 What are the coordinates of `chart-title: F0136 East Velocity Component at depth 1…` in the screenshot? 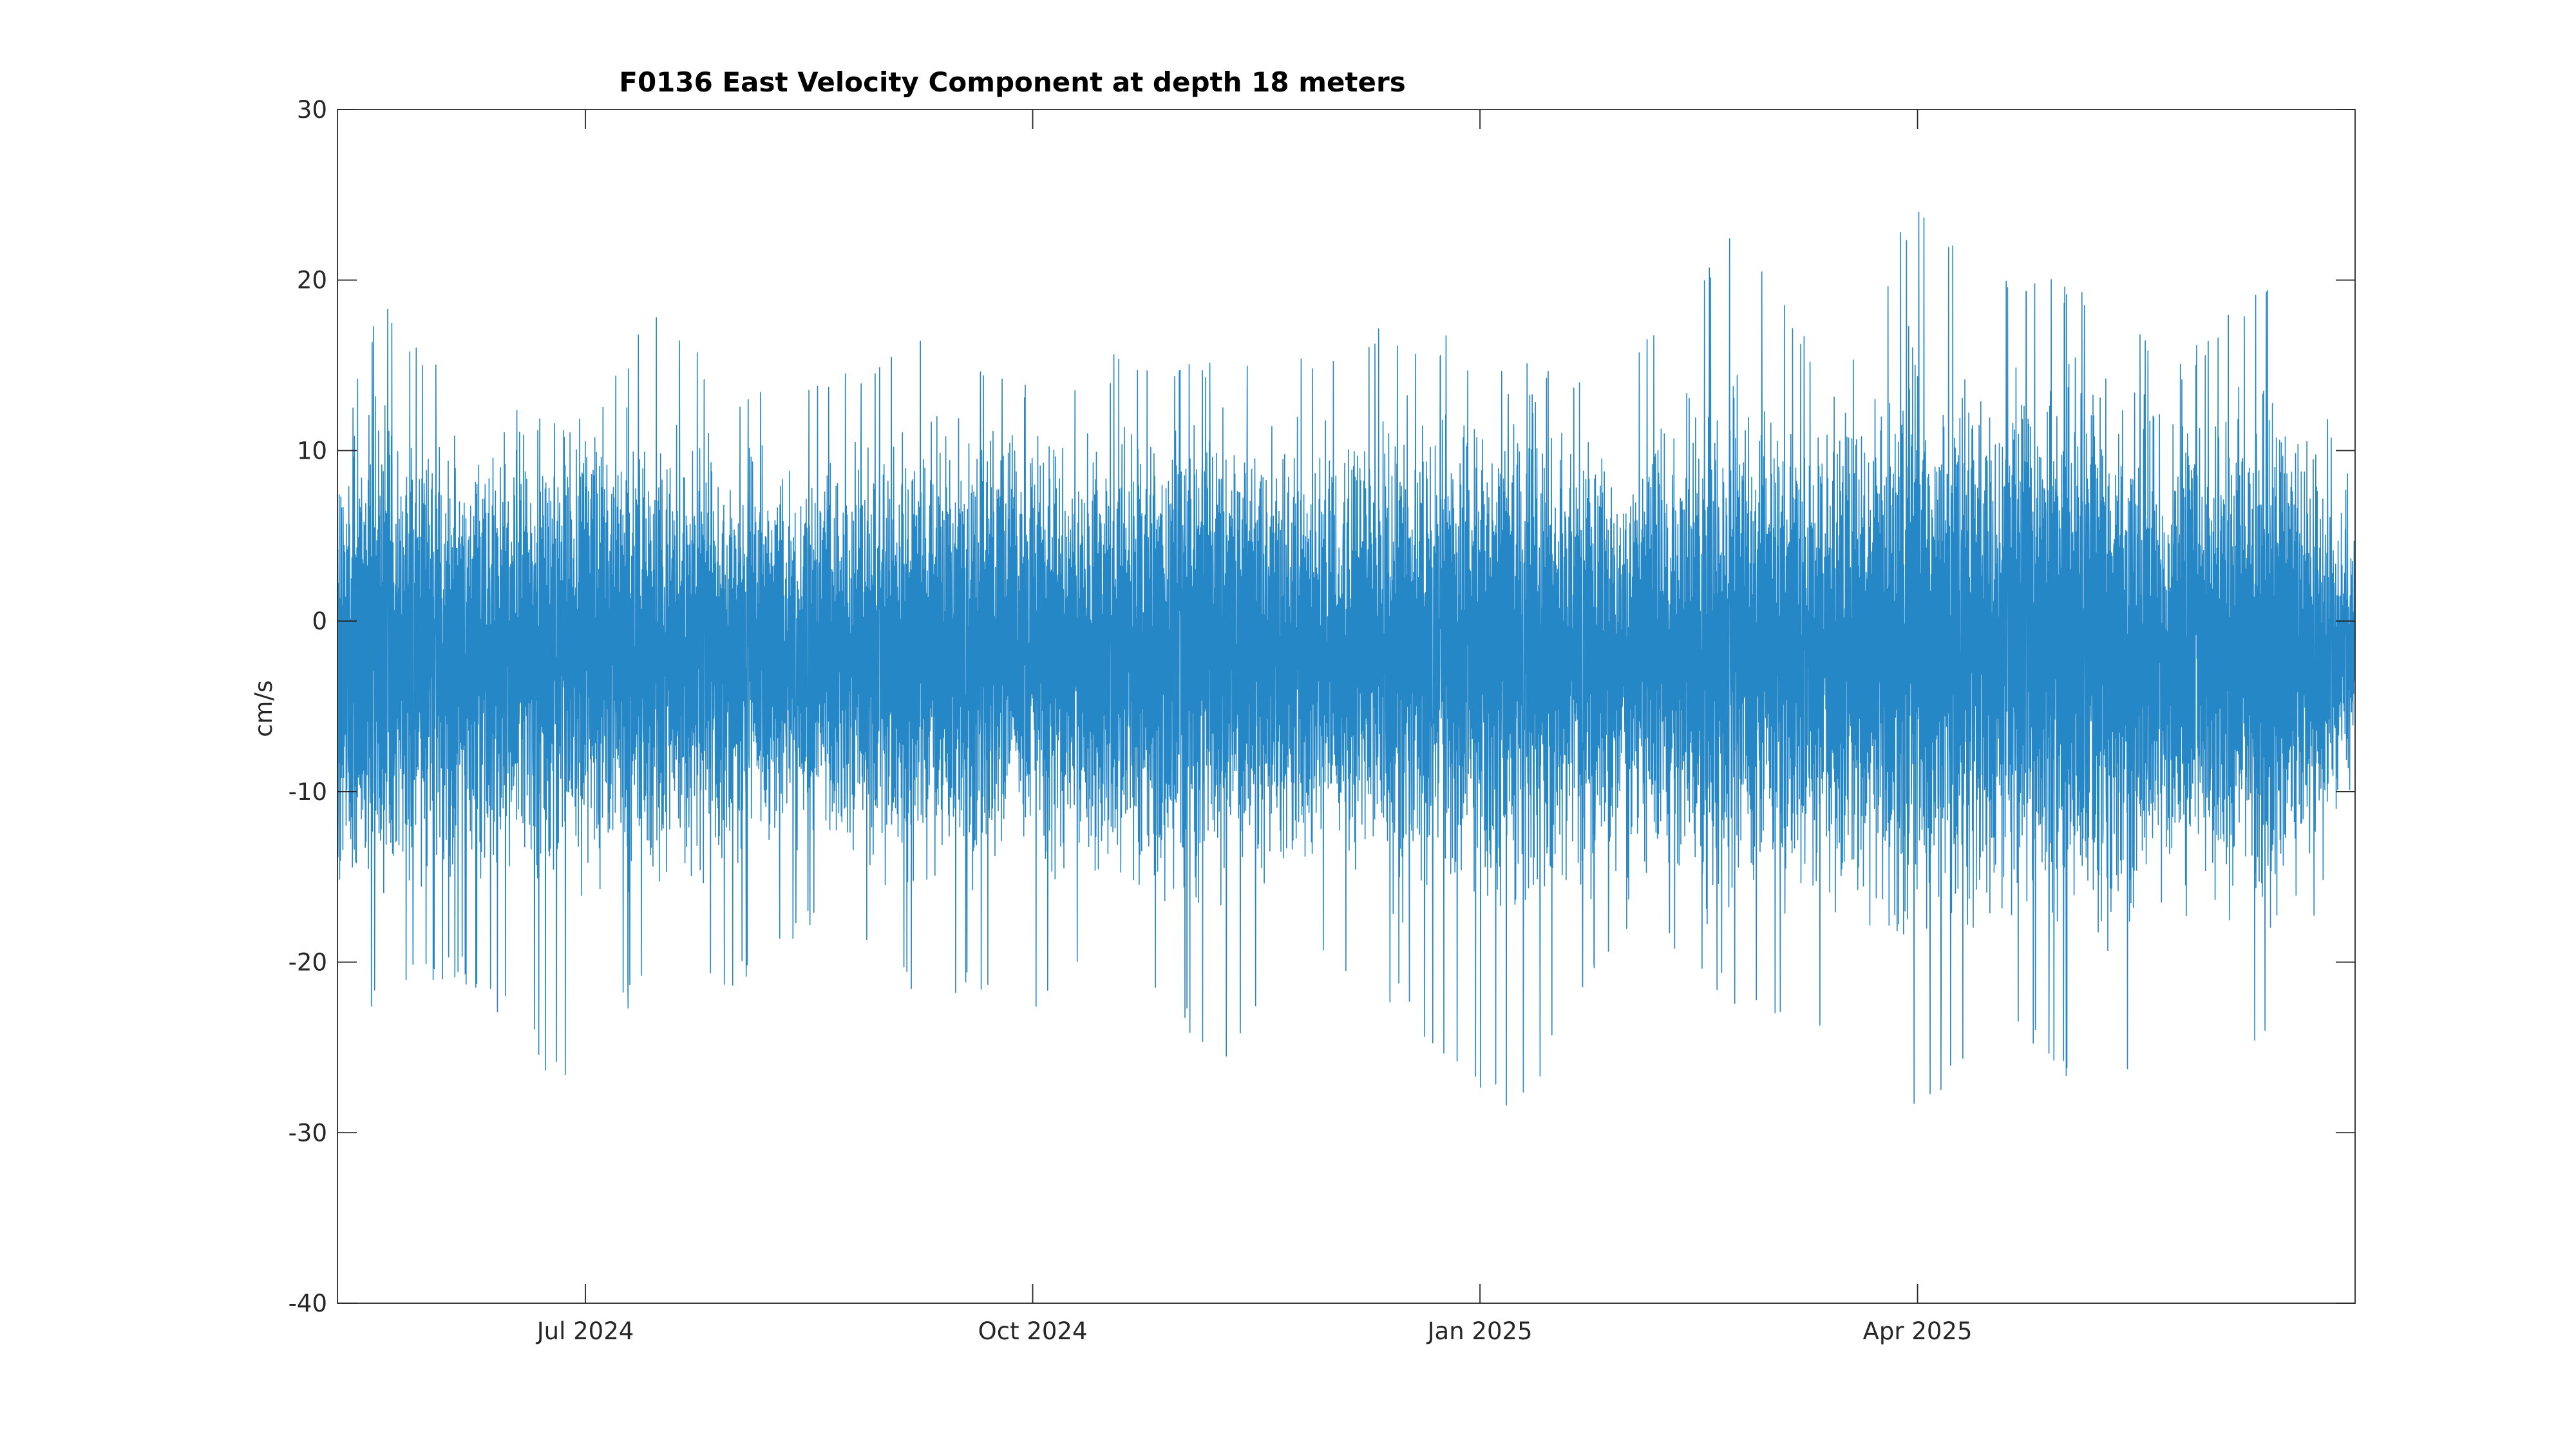 It's located at (1012, 82).